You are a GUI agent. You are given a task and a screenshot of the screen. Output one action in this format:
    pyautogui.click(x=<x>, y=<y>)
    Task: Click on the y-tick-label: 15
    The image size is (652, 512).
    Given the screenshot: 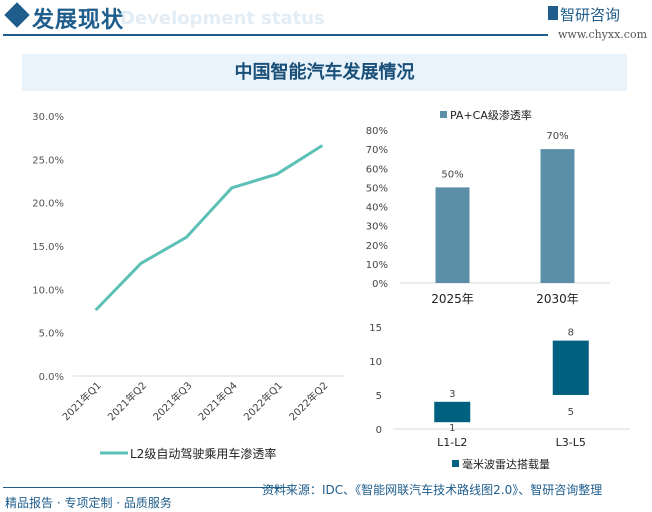 What is the action you would take?
    pyautogui.click(x=375, y=328)
    